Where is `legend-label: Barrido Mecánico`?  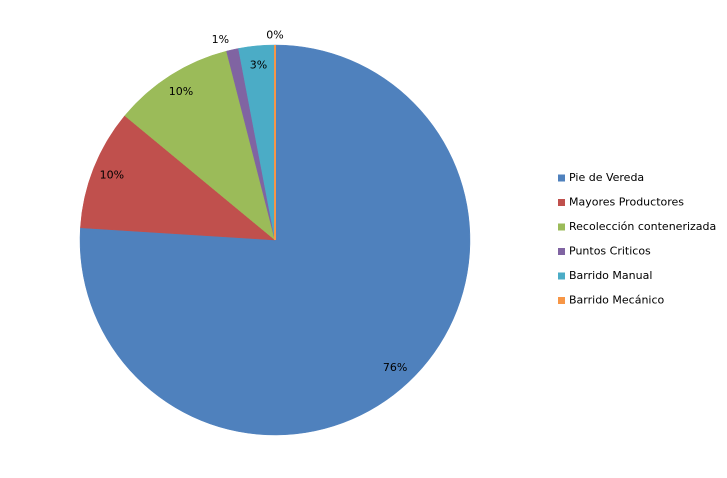 legend-label: Barrido Mecánico is located at coordinates (617, 300).